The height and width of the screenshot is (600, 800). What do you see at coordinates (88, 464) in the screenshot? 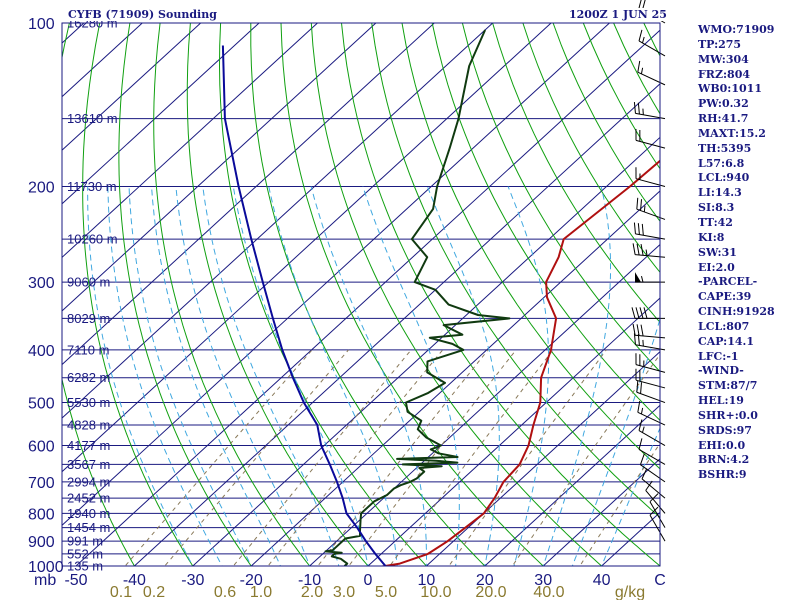
I see `height-label: 3567 m` at bounding box center [88, 464].